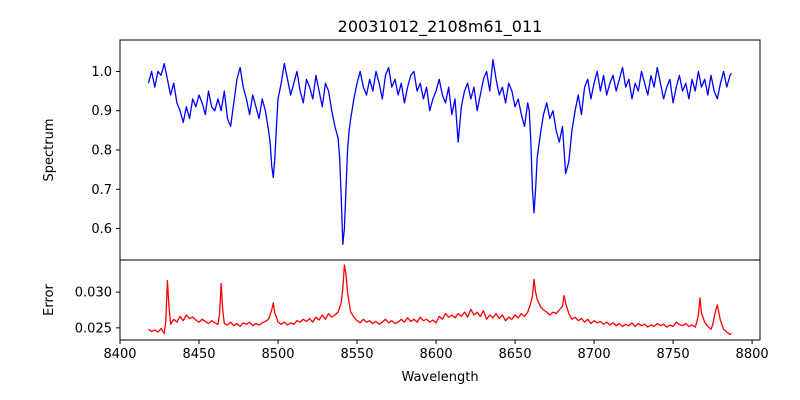  I want to click on error-y-tick-label: 0.030, so click(93, 293).